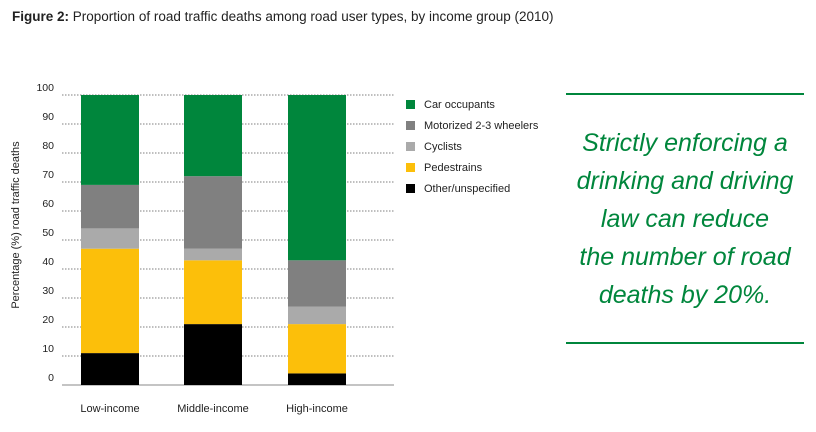  Describe the element at coordinates (317, 379) in the screenshot. I see `bar-high-income-other-unspecified` at that location.